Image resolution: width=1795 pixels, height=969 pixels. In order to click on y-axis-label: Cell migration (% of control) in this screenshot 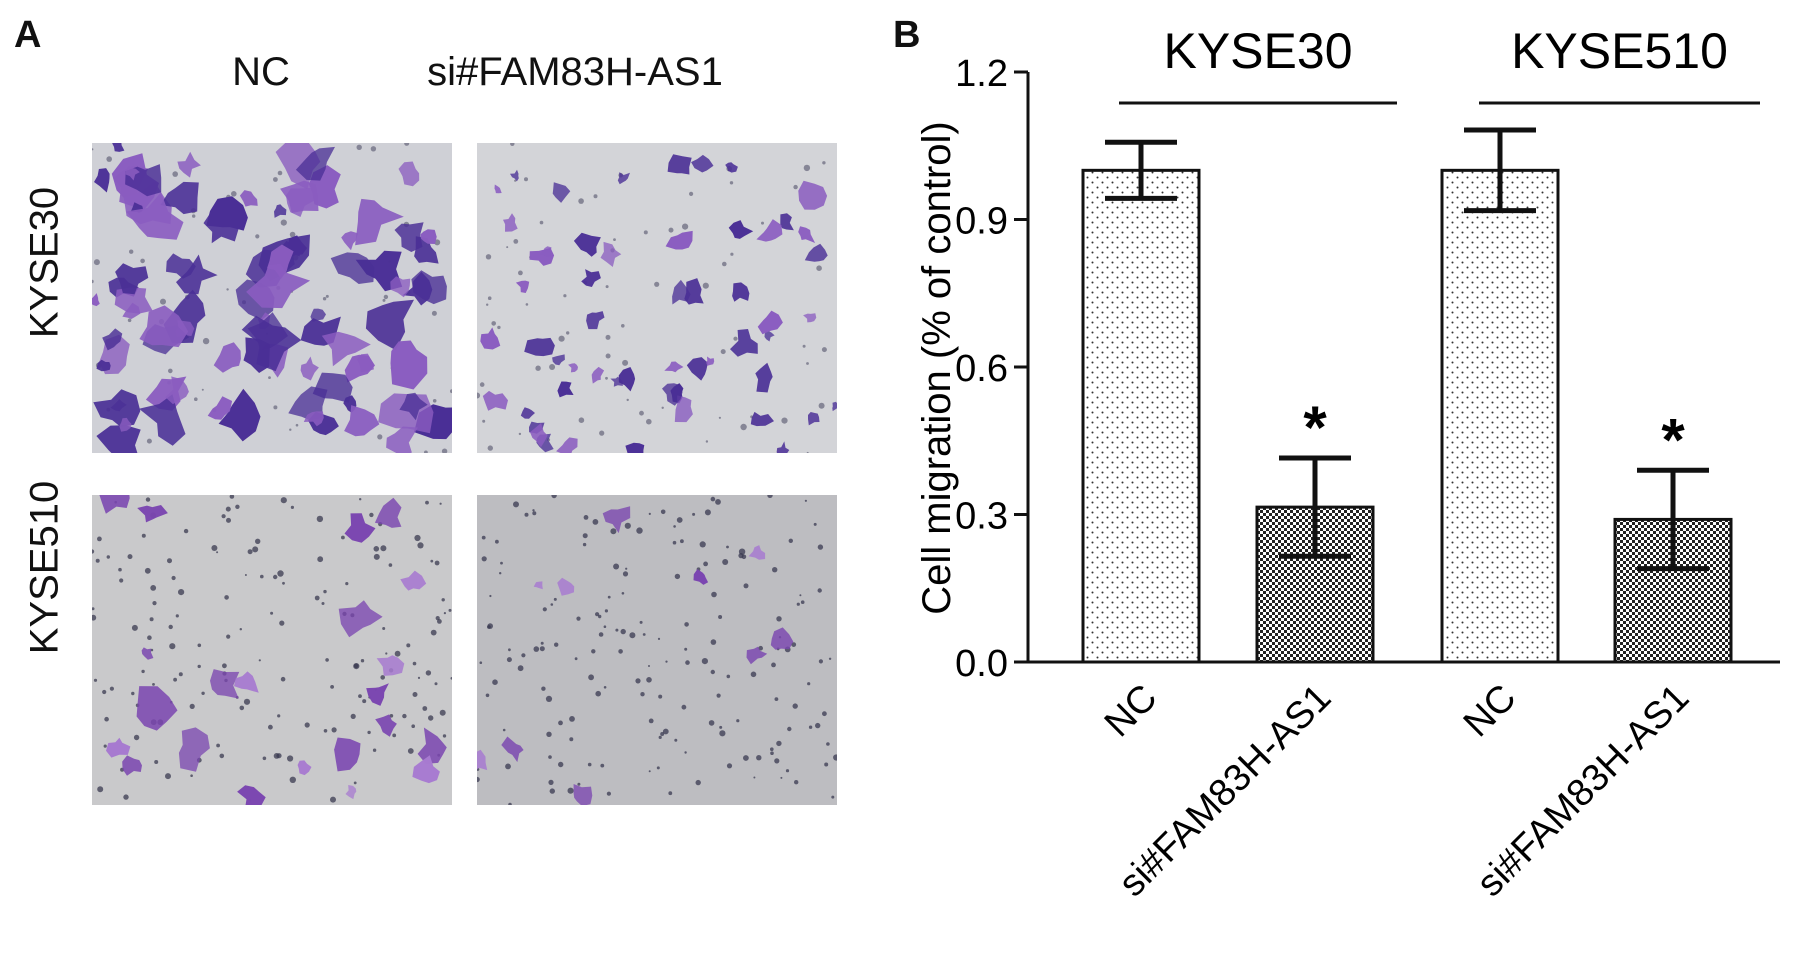, I will do `click(937, 368)`.